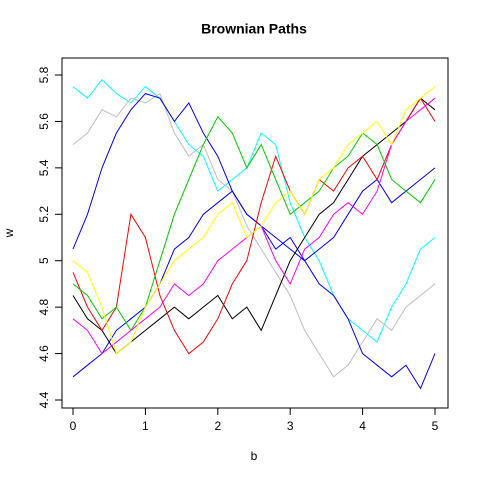 The width and height of the screenshot is (480, 480). I want to click on x-tick-label: 2, so click(217, 426).